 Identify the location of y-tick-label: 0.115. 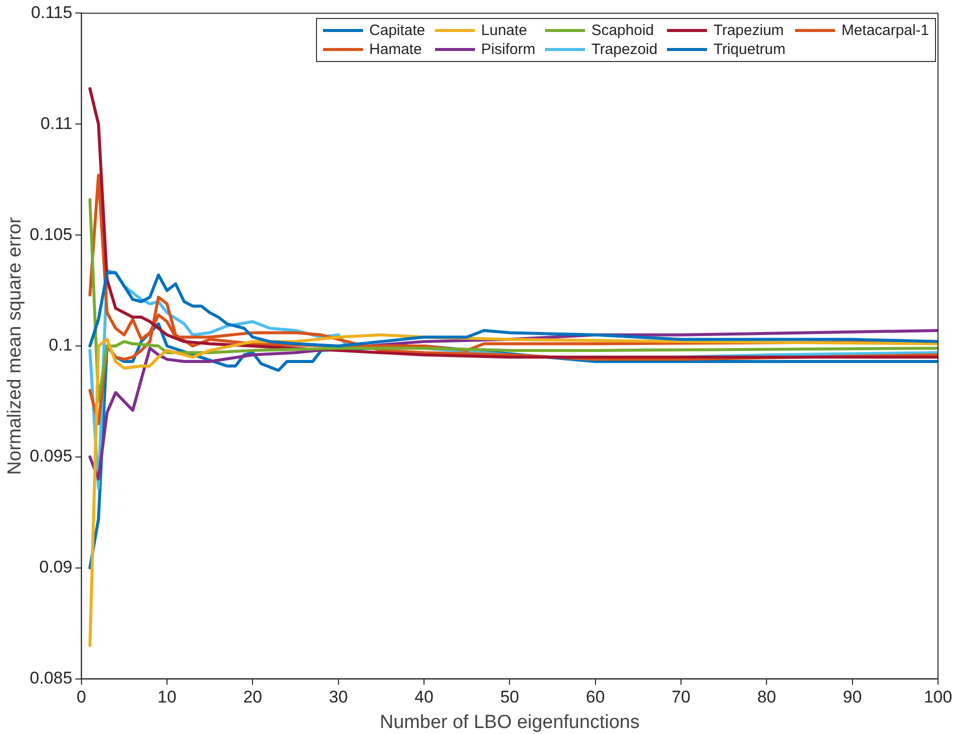
(51, 12).